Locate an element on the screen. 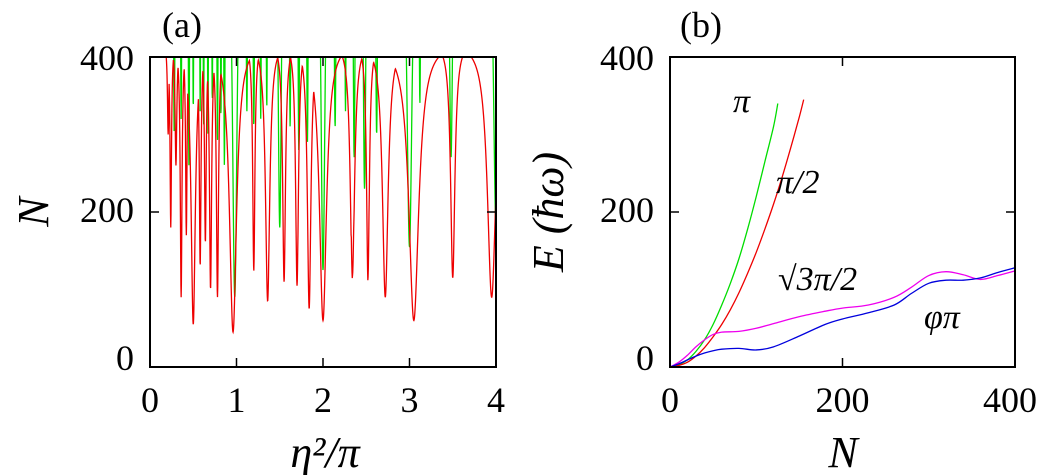 This screenshot has height=475, width=1050. xtick-label: 3 is located at coordinates (410, 400).